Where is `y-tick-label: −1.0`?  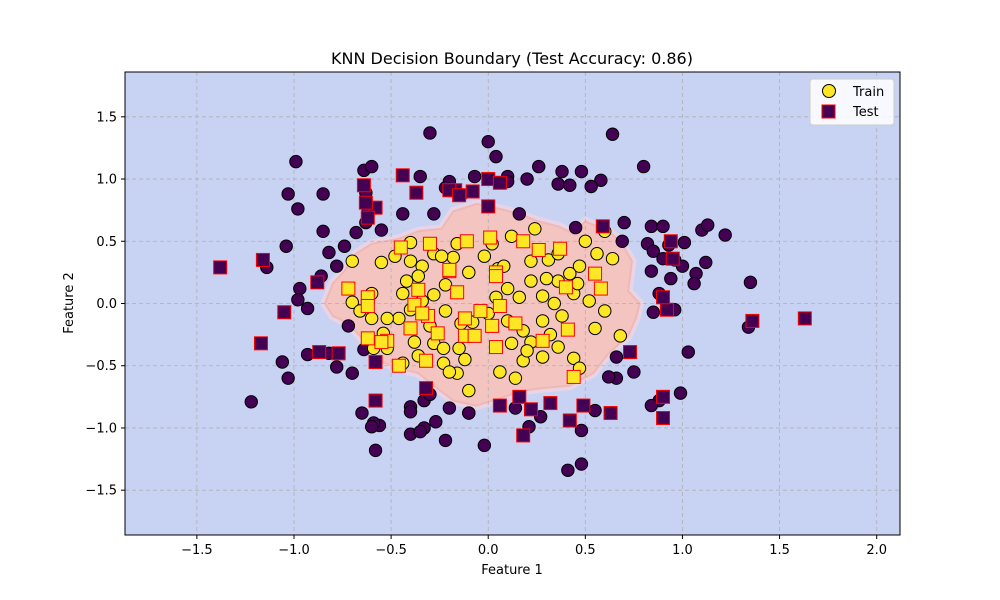 y-tick-label: −1.0 is located at coordinates (101, 428).